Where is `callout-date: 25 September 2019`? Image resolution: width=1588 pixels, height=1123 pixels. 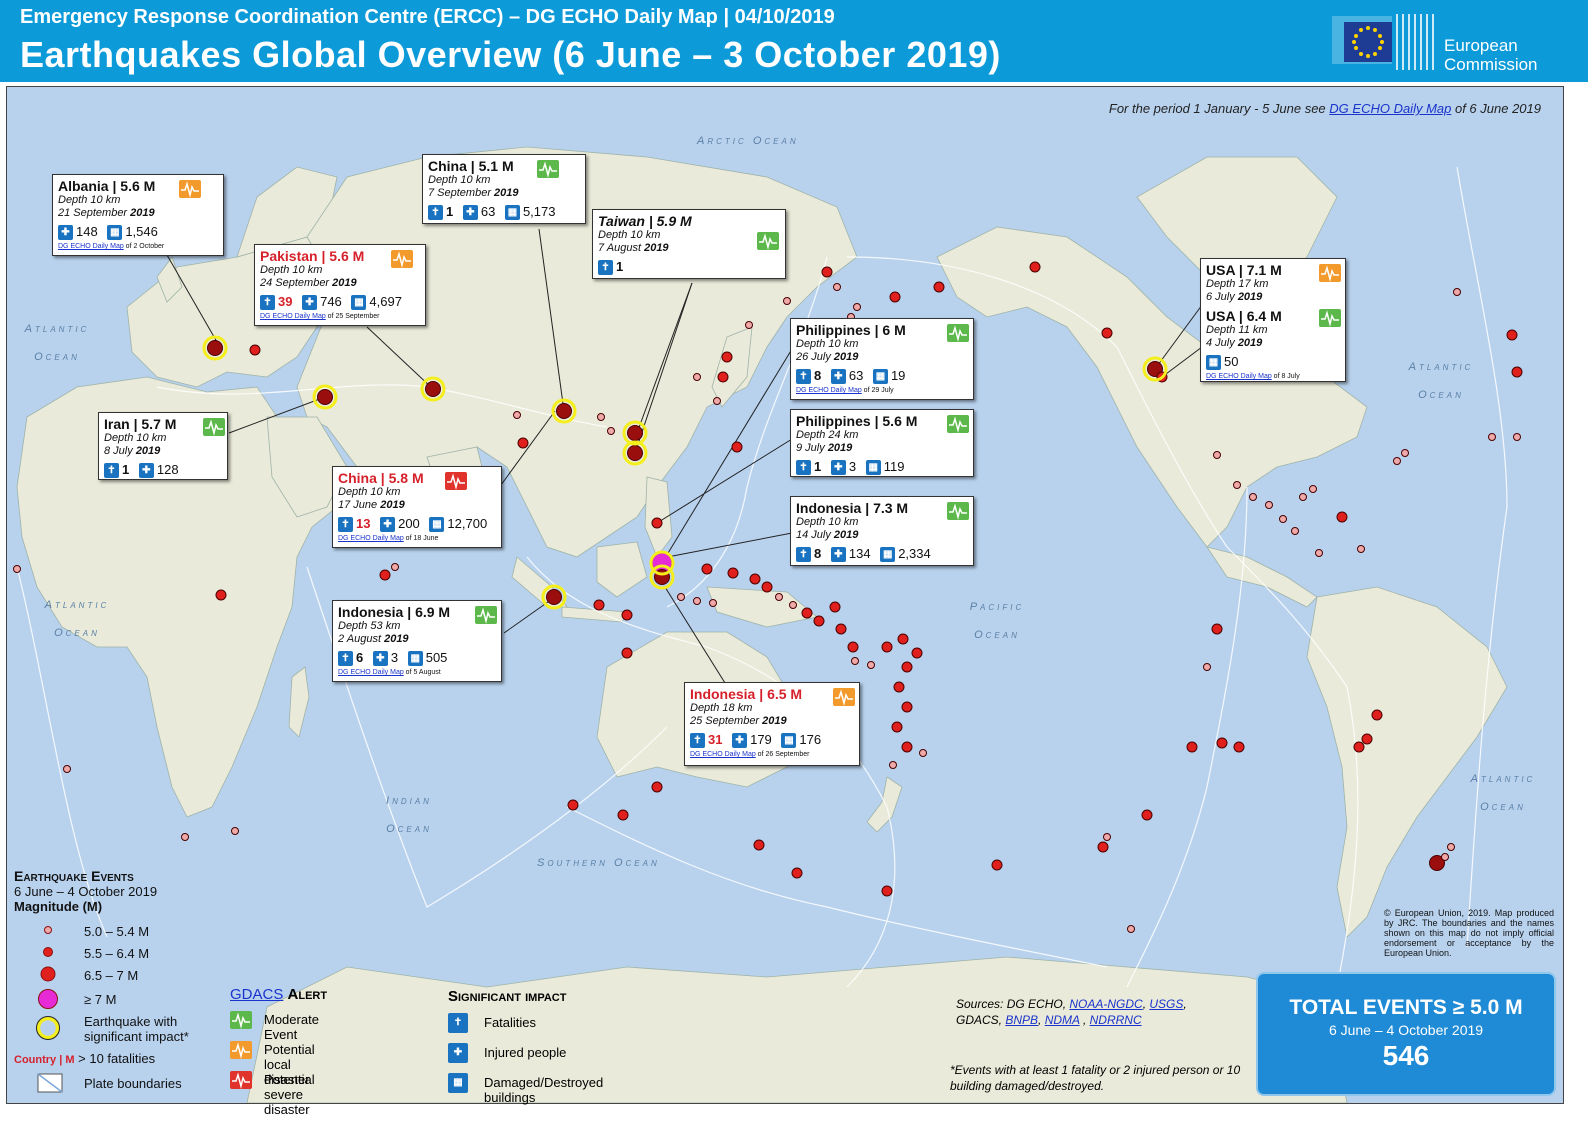 callout-date: 25 September 2019 is located at coordinates (738, 721).